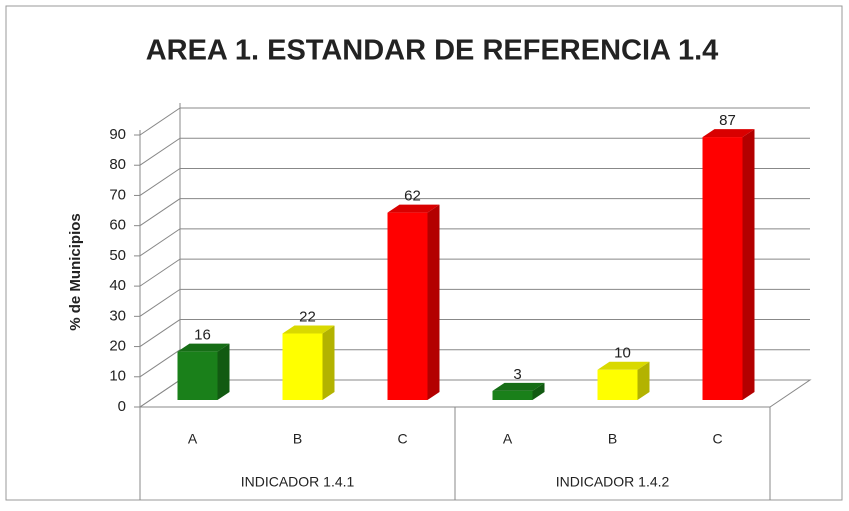 This screenshot has height=511, width=849. Describe the element at coordinates (117, 194) in the screenshot. I see `y-tick-label: 70` at that location.